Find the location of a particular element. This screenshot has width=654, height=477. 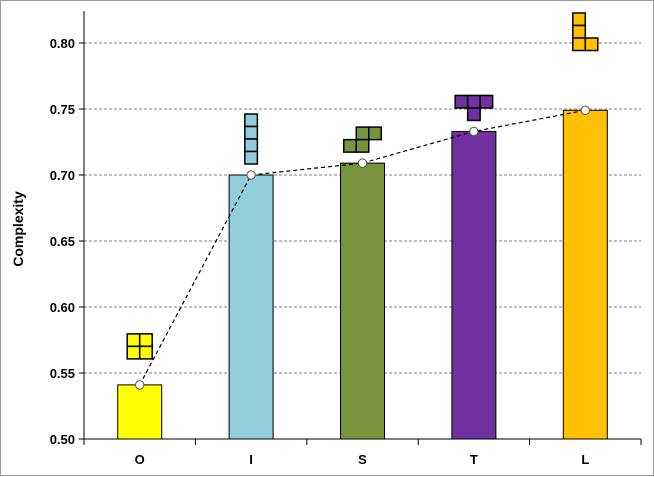

x-tick-label: I is located at coordinates (251, 459).